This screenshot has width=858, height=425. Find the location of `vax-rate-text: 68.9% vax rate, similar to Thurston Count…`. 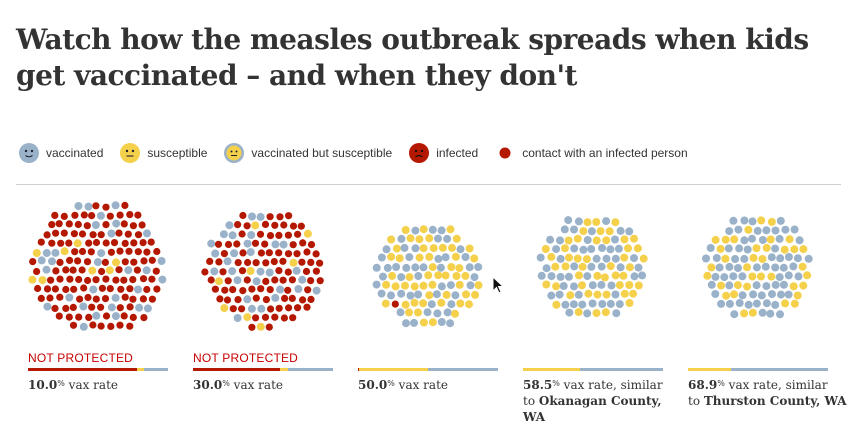

vax-rate-text: 68.9% vax rate, similar to Thurston Count… is located at coordinates (768, 392).